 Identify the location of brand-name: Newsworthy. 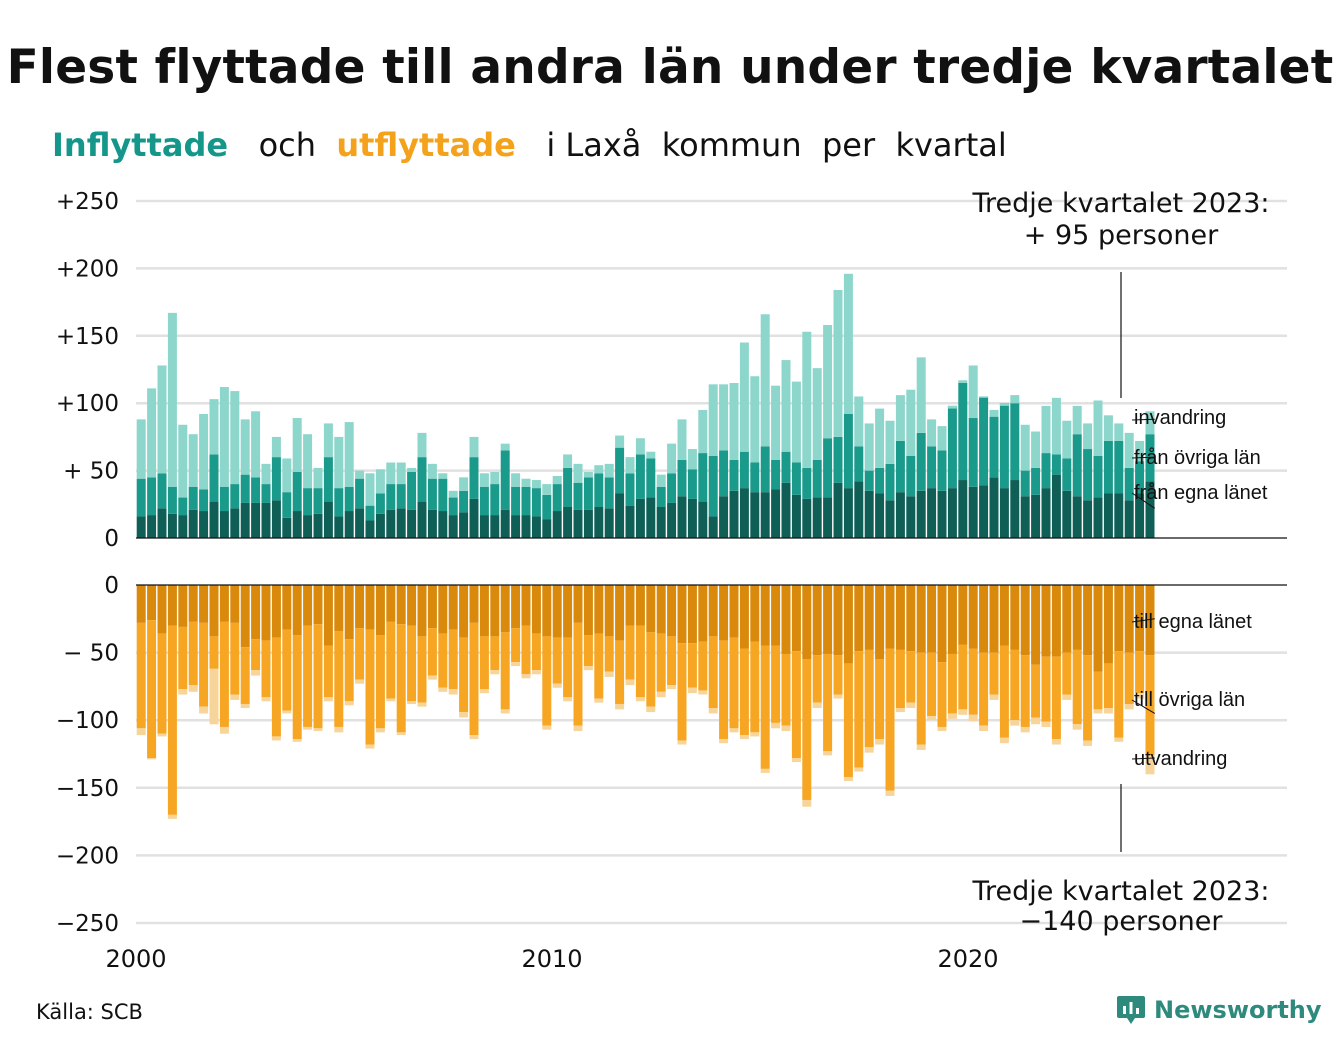
(1238, 1010).